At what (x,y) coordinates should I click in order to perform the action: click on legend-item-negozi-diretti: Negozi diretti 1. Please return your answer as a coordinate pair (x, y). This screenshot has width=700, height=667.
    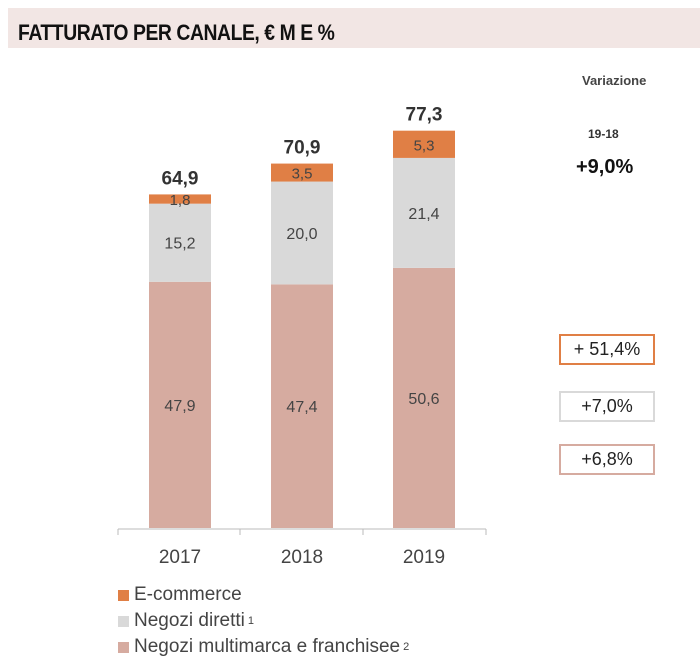
    Looking at the image, I should click on (263, 621).